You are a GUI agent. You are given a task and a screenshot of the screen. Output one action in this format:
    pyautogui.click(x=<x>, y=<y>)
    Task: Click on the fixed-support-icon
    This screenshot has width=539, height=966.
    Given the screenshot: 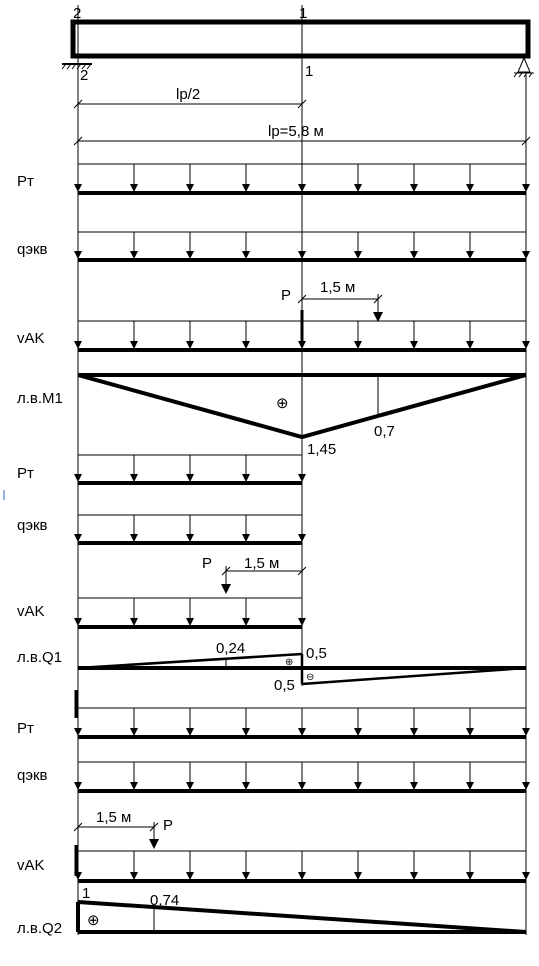 What is the action you would take?
    pyautogui.click(x=76, y=66)
    